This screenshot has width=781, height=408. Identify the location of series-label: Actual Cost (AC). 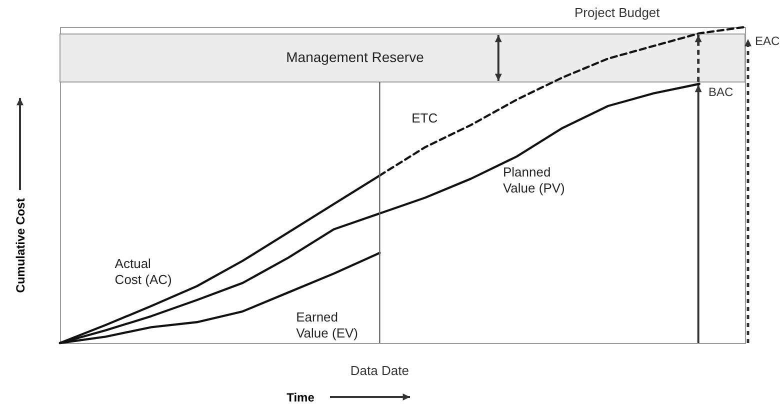
(143, 271).